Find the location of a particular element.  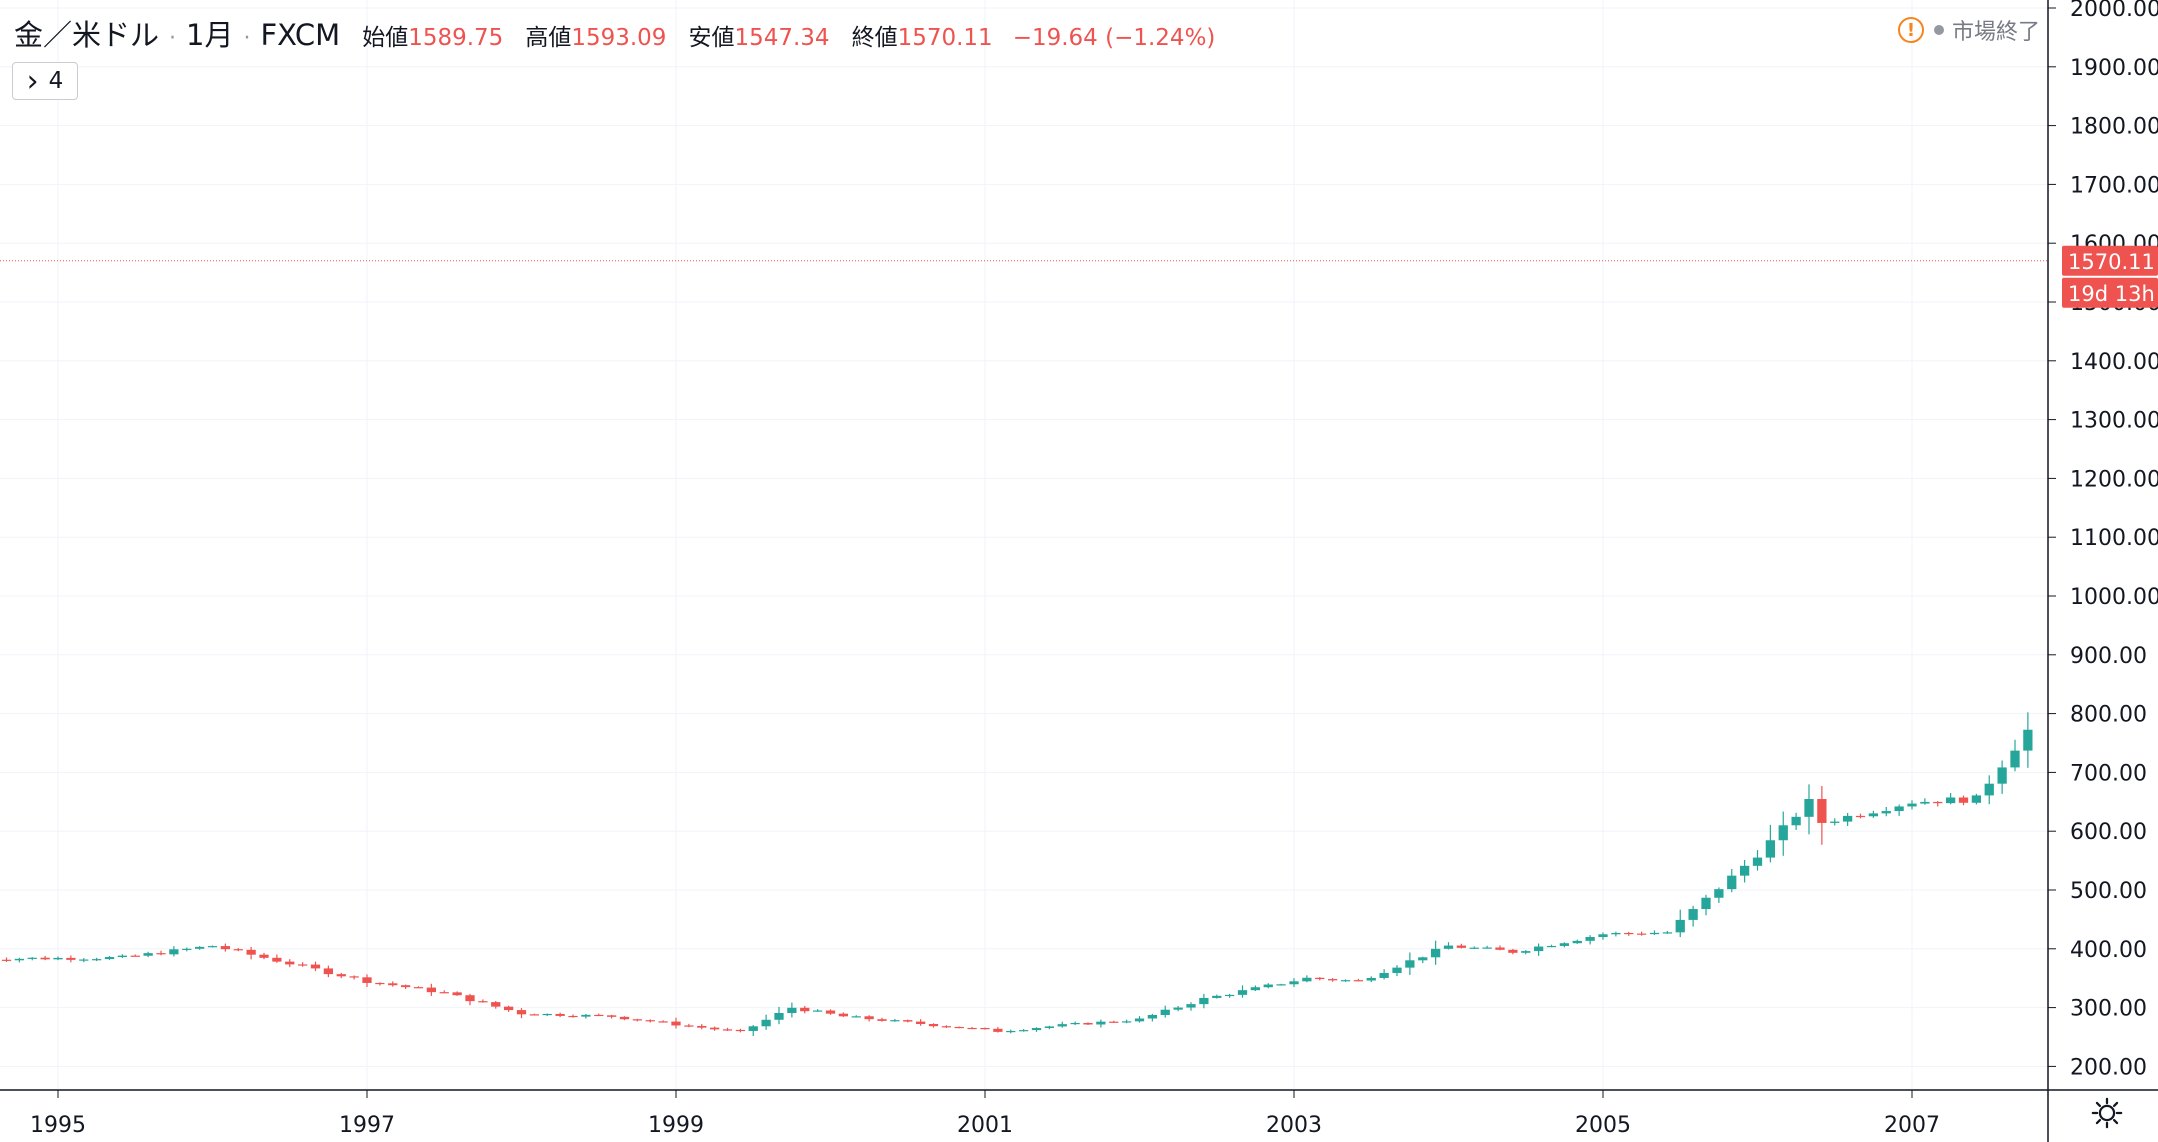

symbol-name: 金／米ドル is located at coordinates (87, 35).